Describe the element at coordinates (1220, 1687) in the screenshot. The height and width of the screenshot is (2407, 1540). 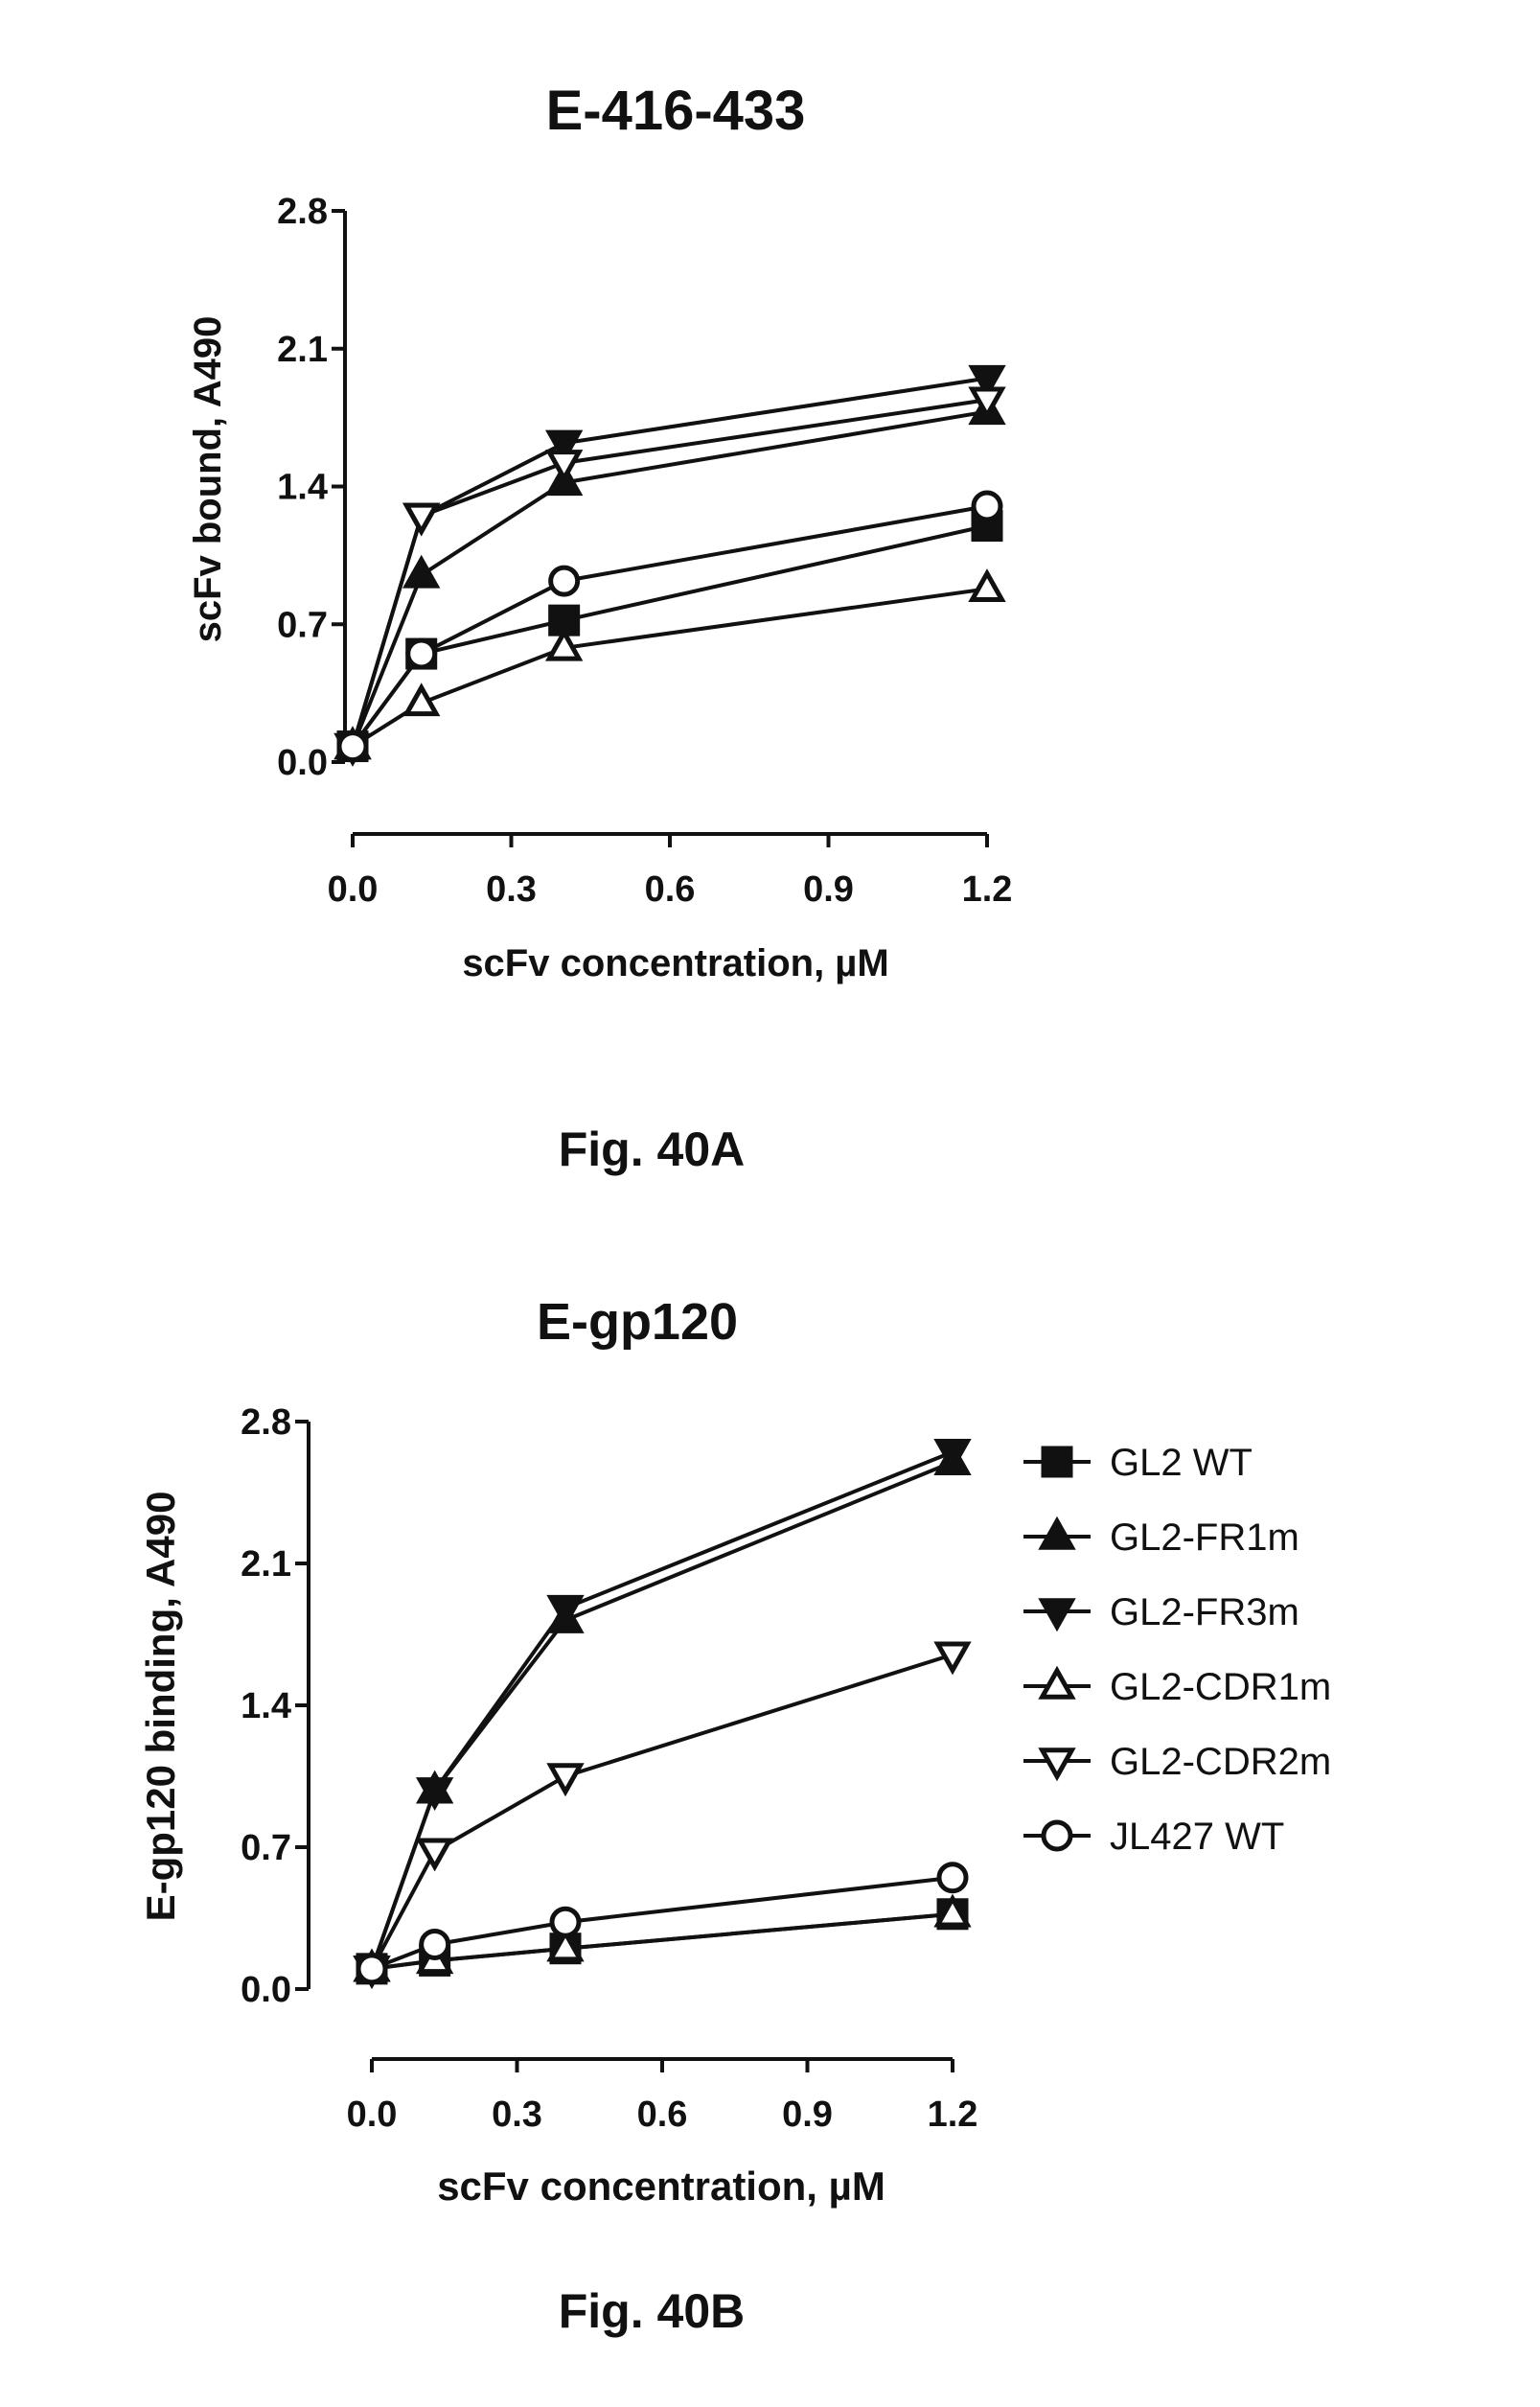
I see `chart-b-legend-label-gl2-cdr1m: GL2-CDR1m` at that location.